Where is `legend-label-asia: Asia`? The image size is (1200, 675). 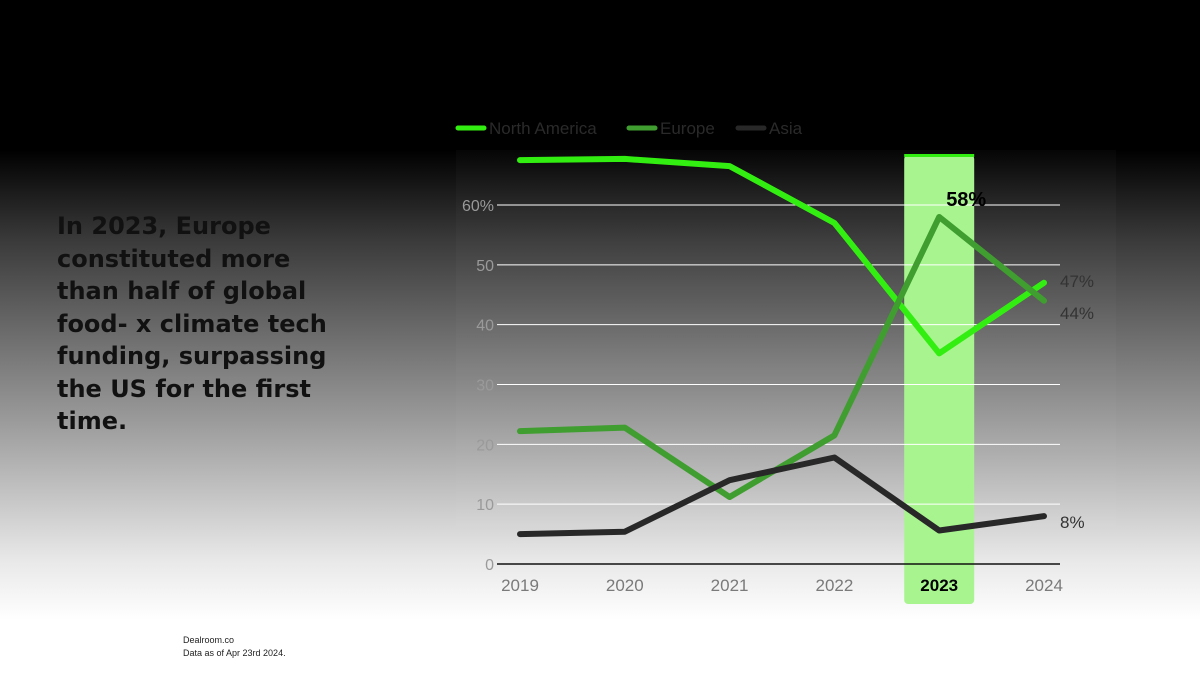 legend-label-asia: Asia is located at coordinates (786, 128).